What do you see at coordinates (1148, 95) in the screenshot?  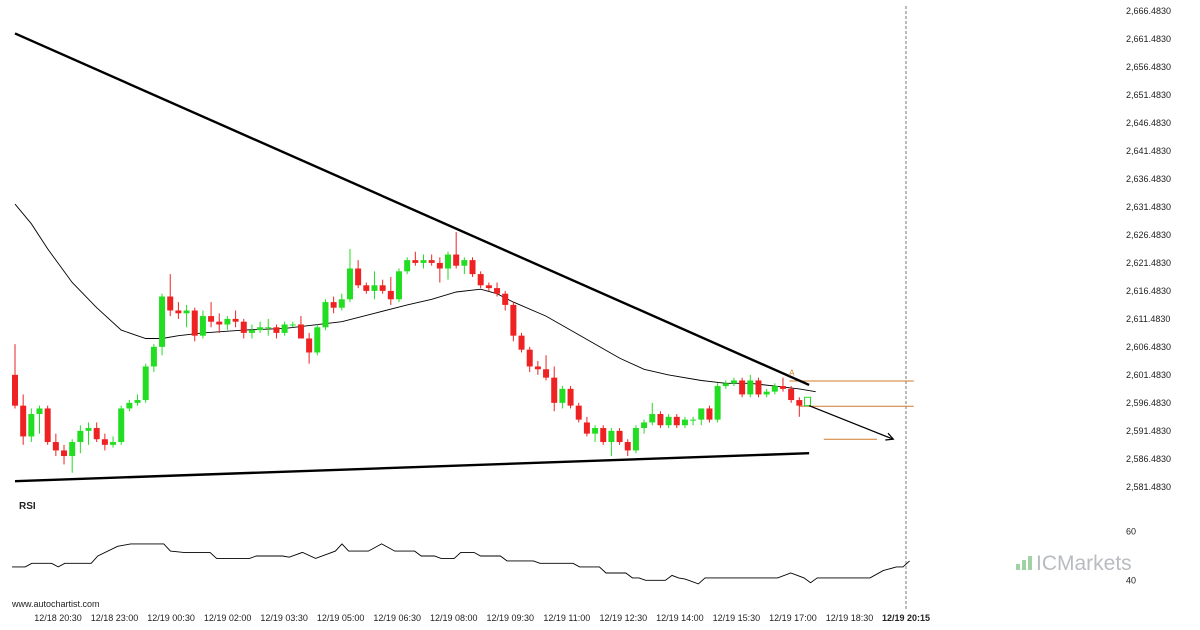 I see `price-tick-label: 2,651.4830` at bounding box center [1148, 95].